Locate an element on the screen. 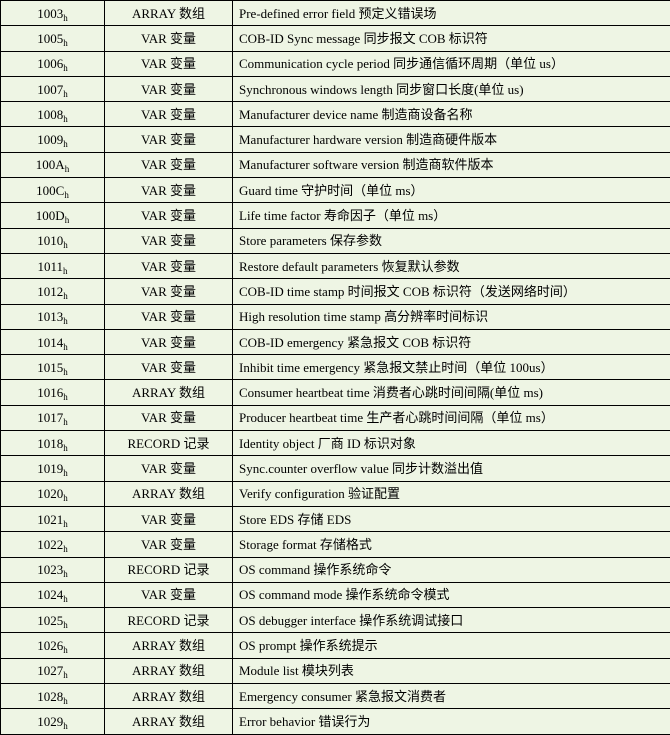 Image resolution: width=670 pixels, height=735 pixels. index-cell: 1020h is located at coordinates (53, 493).